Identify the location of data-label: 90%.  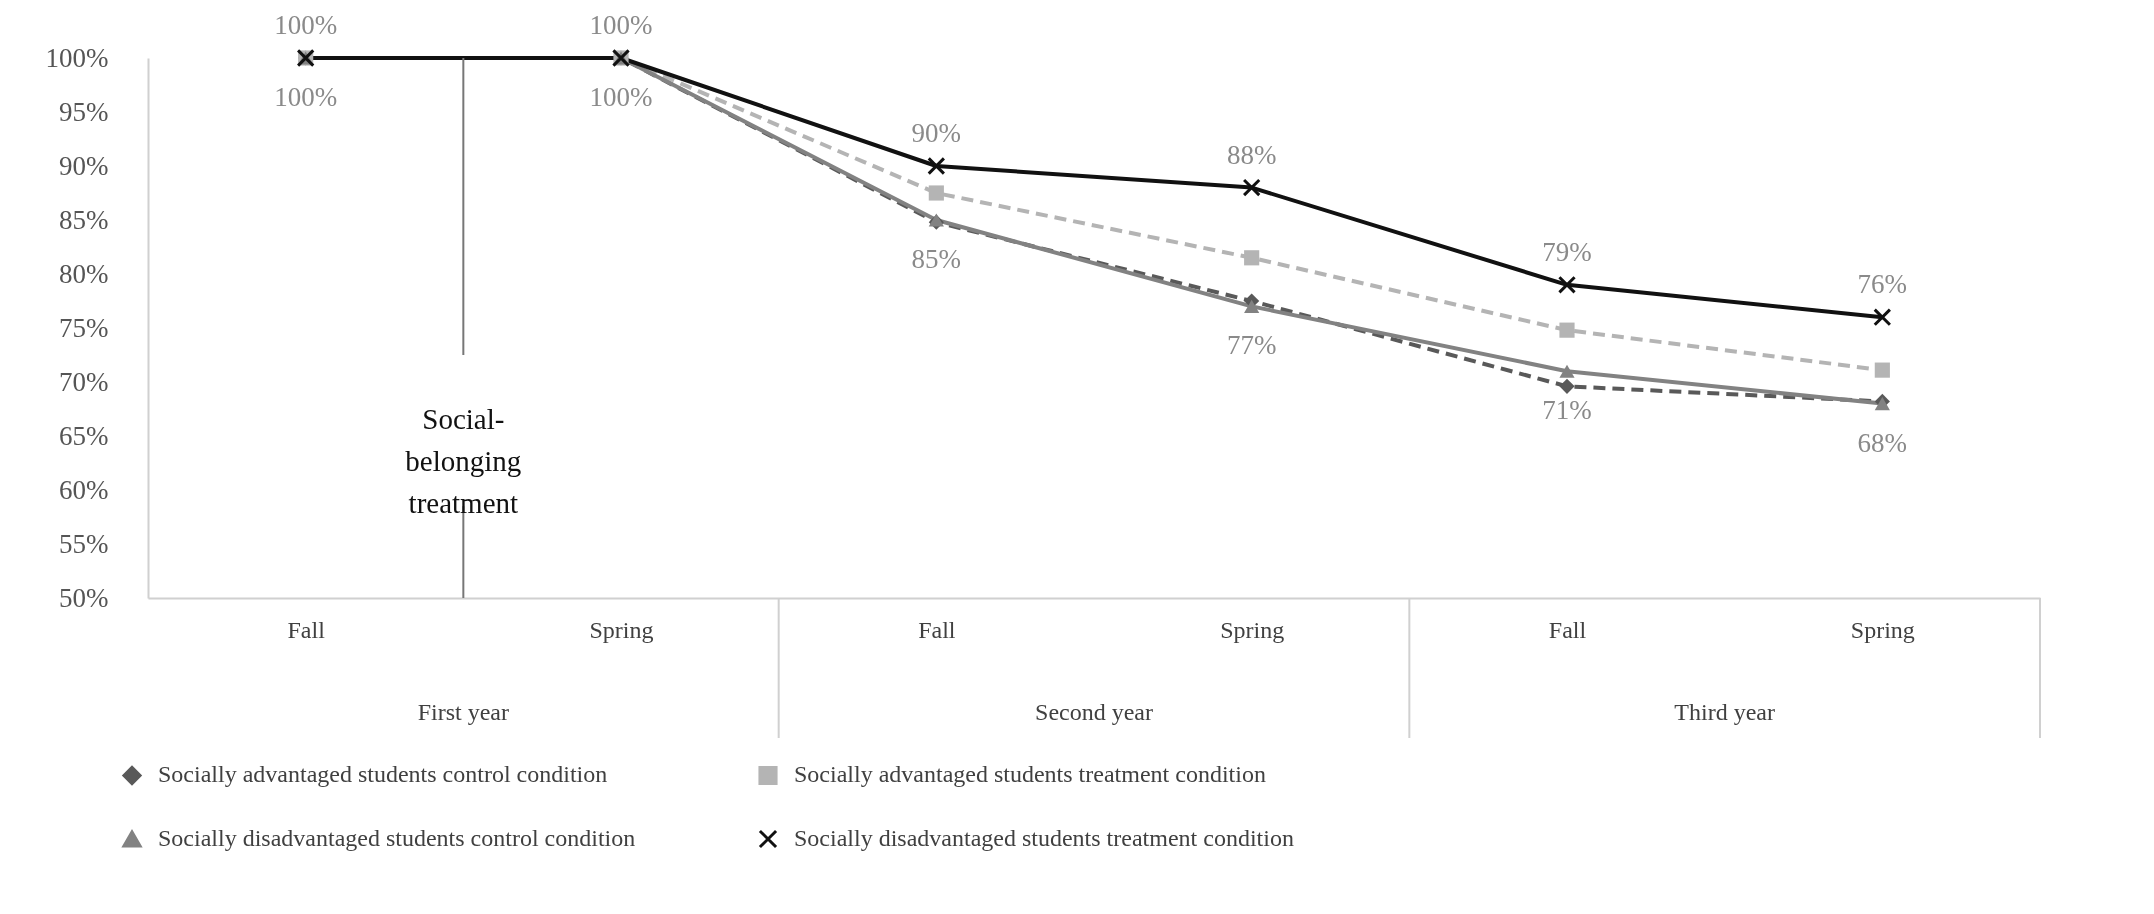
(936, 133).